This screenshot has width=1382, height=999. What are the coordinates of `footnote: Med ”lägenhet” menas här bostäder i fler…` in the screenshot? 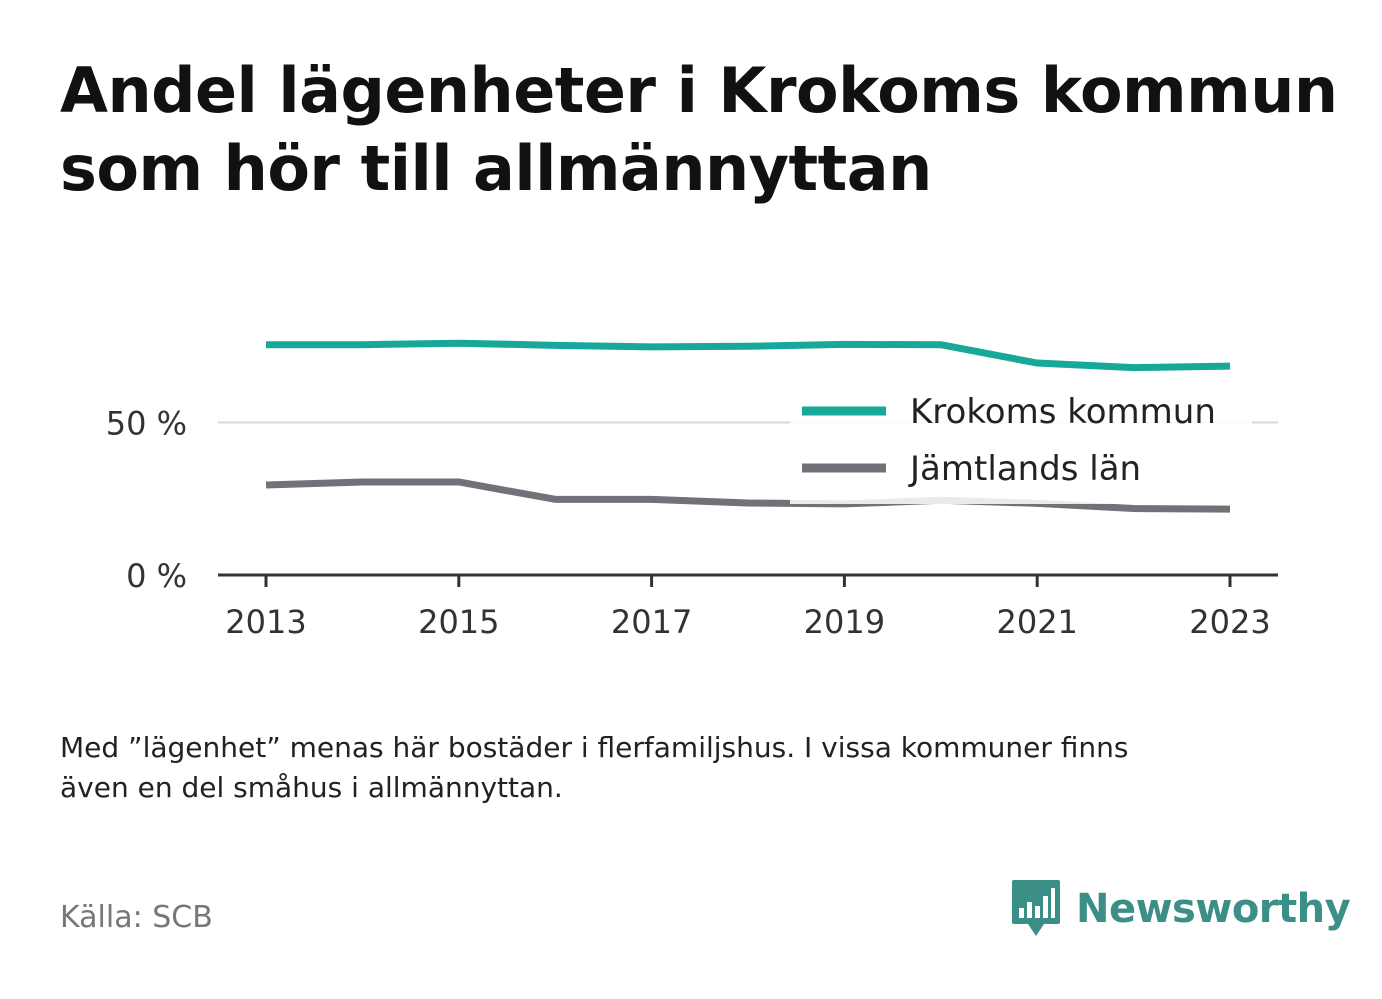 It's located at (690, 768).